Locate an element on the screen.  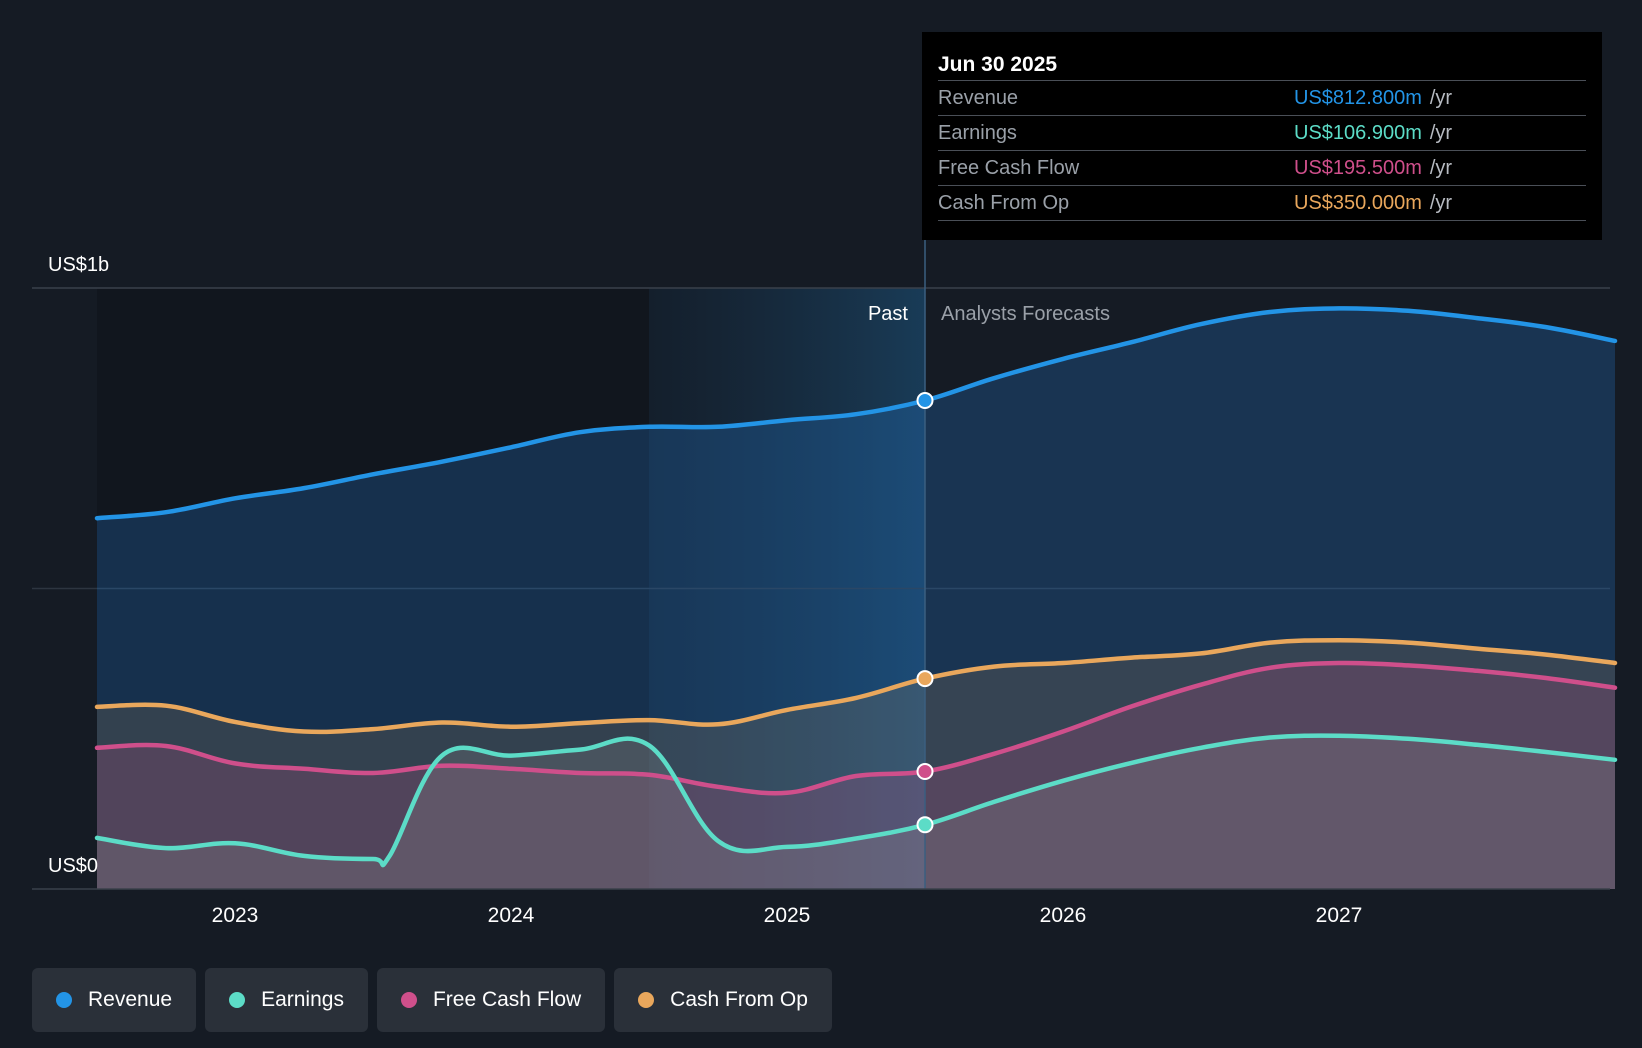
tooltip-date: Jun 30 2025 is located at coordinates (998, 64).